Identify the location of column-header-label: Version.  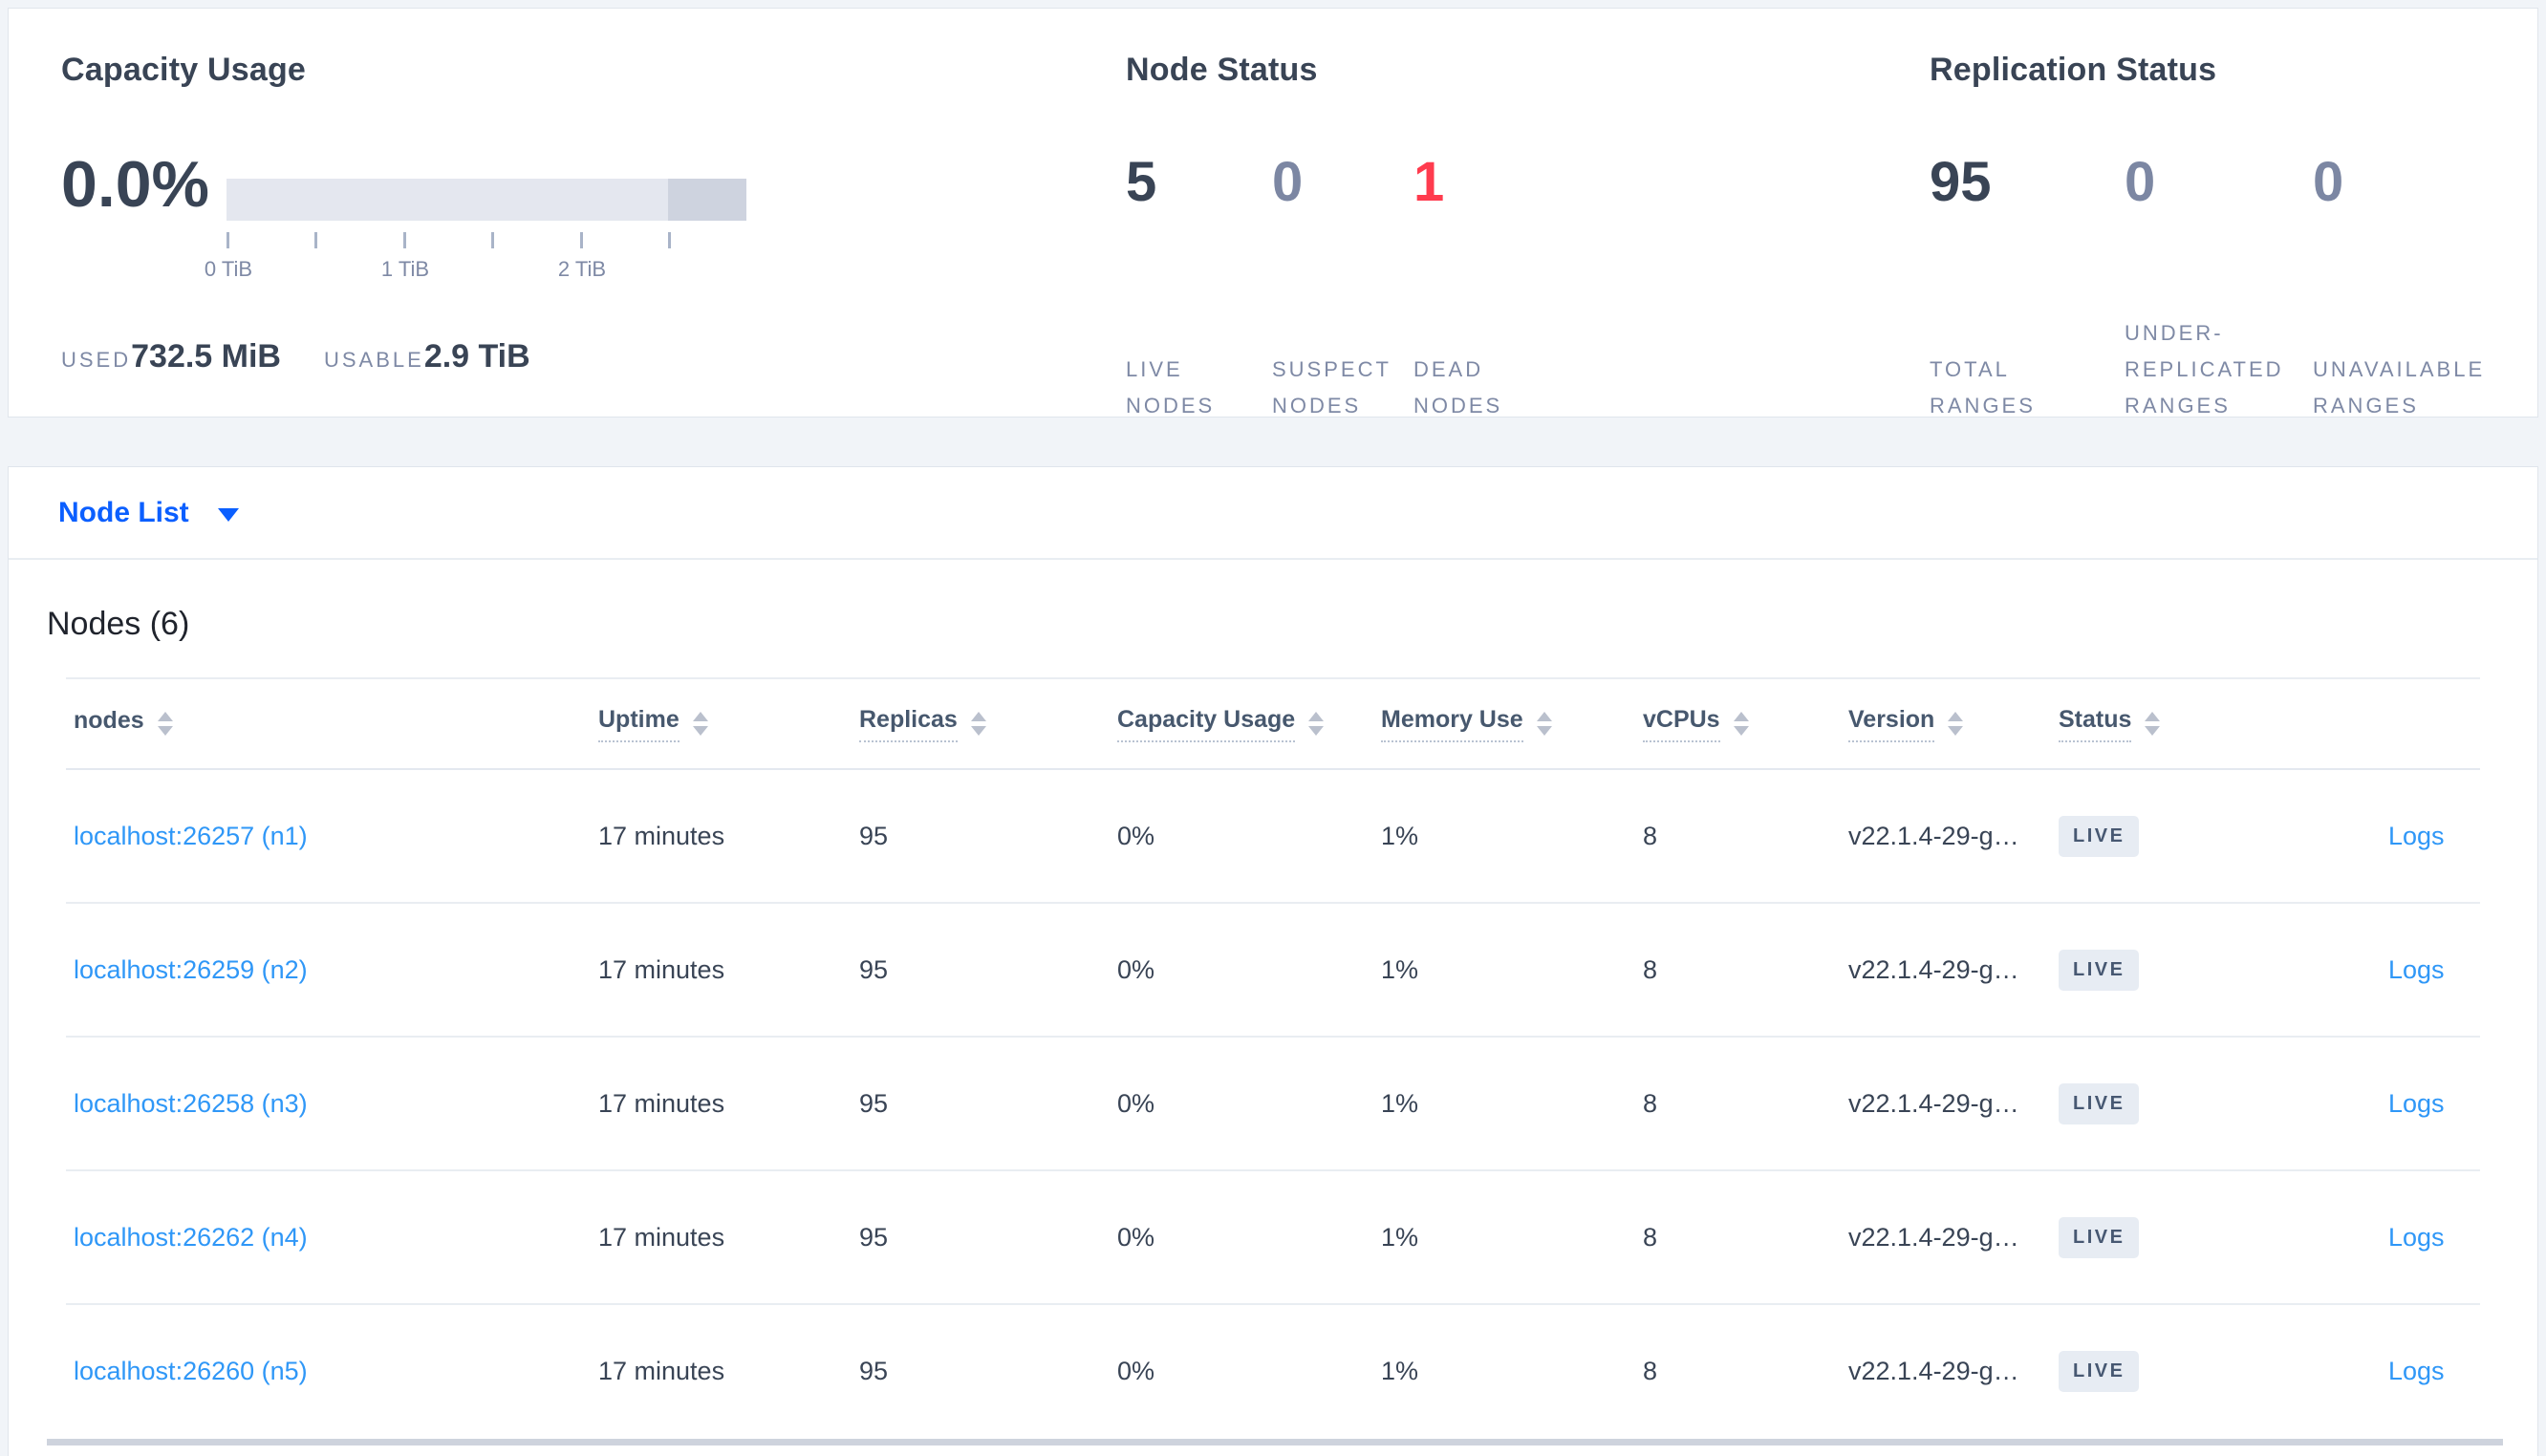
(1891, 724).